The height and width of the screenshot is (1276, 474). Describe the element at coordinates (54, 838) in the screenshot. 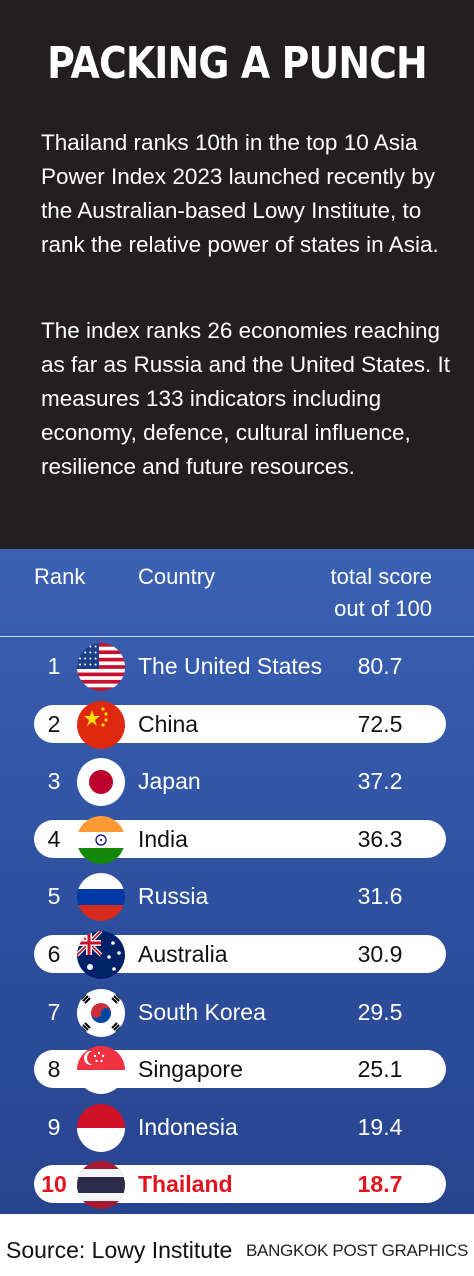

I see `rank-cell: 4` at that location.